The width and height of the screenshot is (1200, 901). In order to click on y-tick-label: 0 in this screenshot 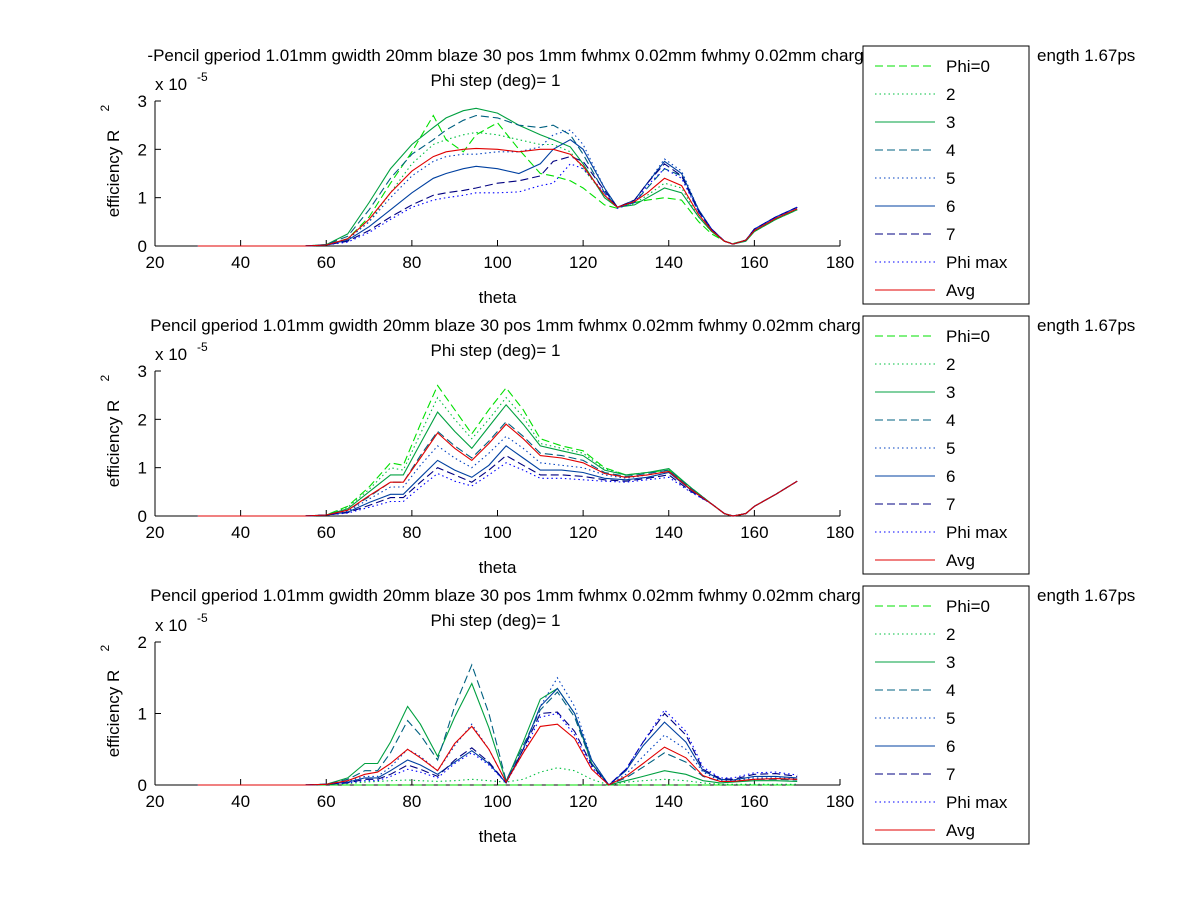, I will do `click(142, 246)`.